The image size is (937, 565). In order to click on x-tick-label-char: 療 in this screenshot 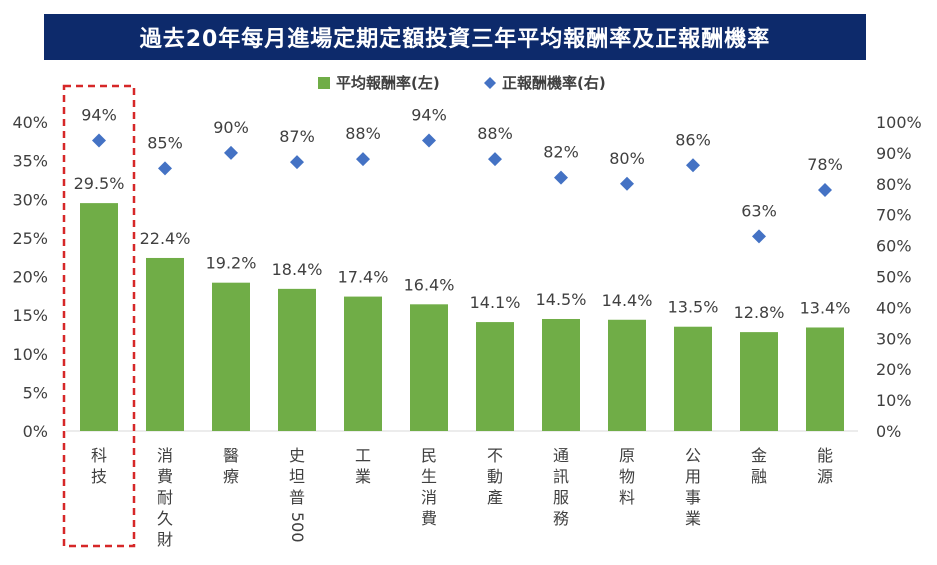, I will do `click(231, 476)`.